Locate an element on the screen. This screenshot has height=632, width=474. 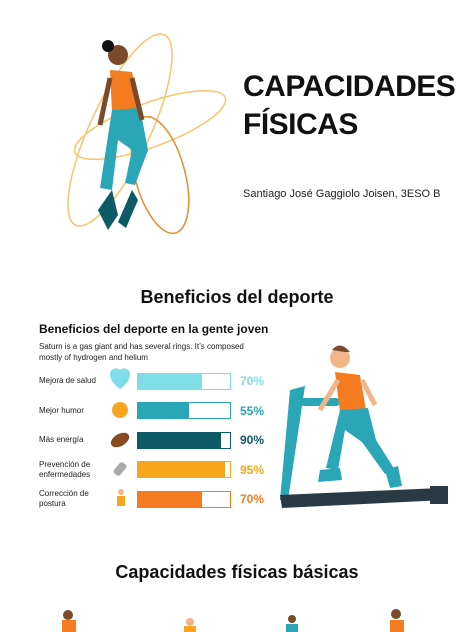
item-label: Mejora de salud is located at coordinates (67, 381).